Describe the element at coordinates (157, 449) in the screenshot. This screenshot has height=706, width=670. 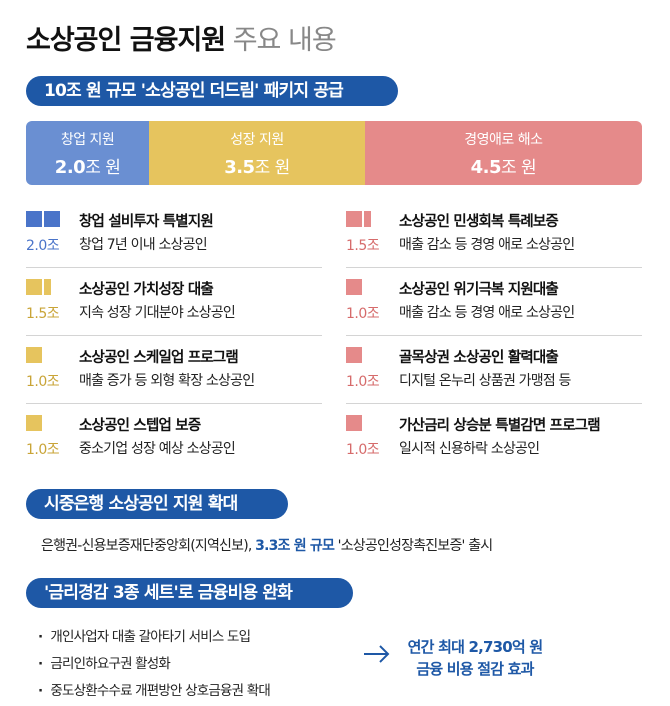
I see `item-description: 중소기업 성장 예상 소상공인` at that location.